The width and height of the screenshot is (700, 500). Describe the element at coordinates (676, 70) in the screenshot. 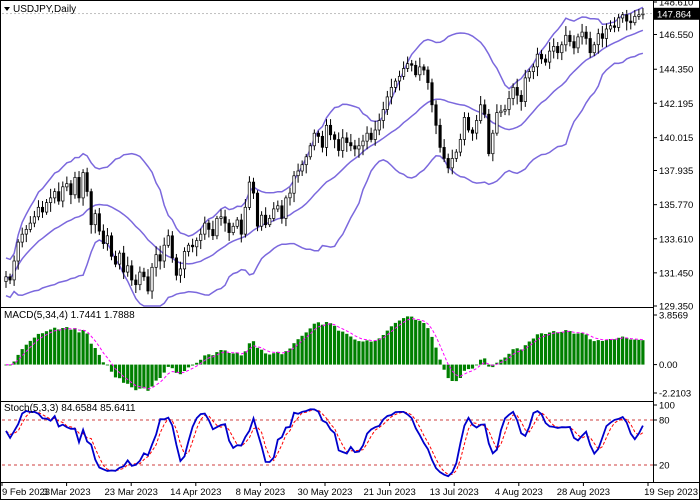

I see `price-tick-label: 144.350` at that location.